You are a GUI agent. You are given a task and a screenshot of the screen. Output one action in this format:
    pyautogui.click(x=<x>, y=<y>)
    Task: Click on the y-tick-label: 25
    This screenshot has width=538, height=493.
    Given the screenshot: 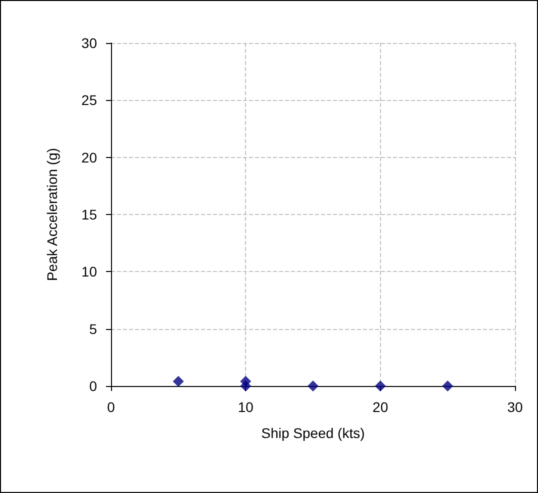 What is the action you would take?
    pyautogui.click(x=89, y=100)
    